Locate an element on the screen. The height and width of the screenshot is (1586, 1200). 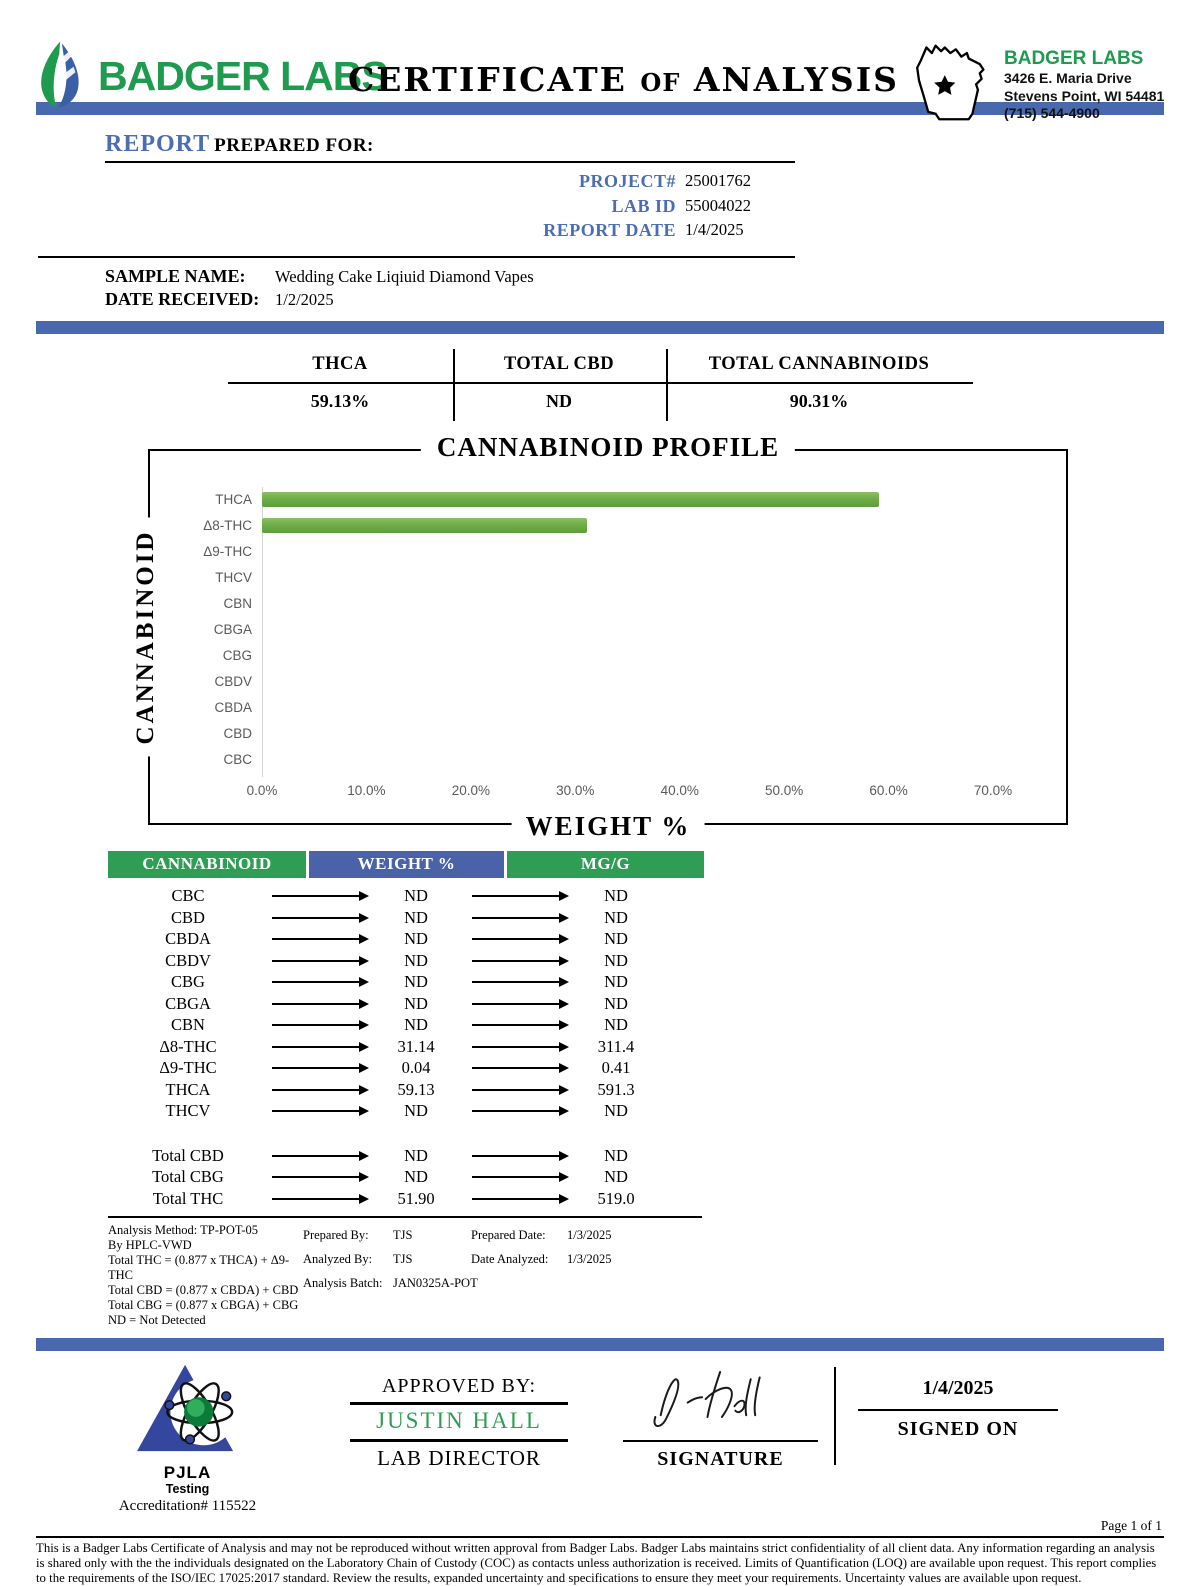
title-word: CERTIFICATE is located at coordinates (487, 79).